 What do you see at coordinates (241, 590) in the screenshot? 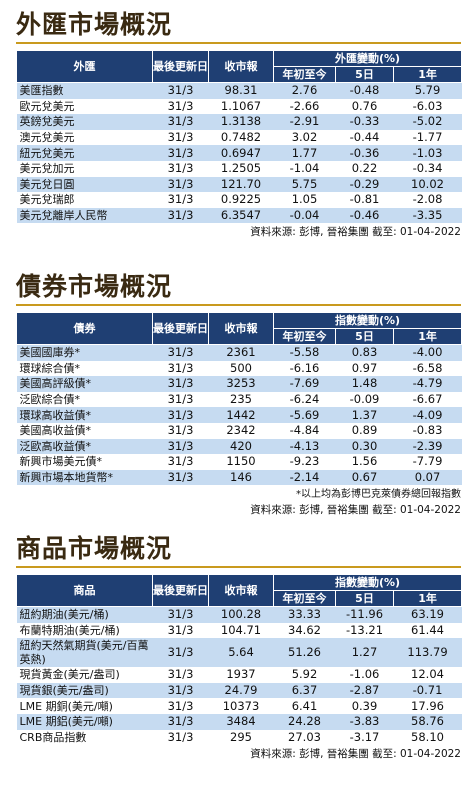
I see `commodities-header-close: 收市報` at bounding box center [241, 590].